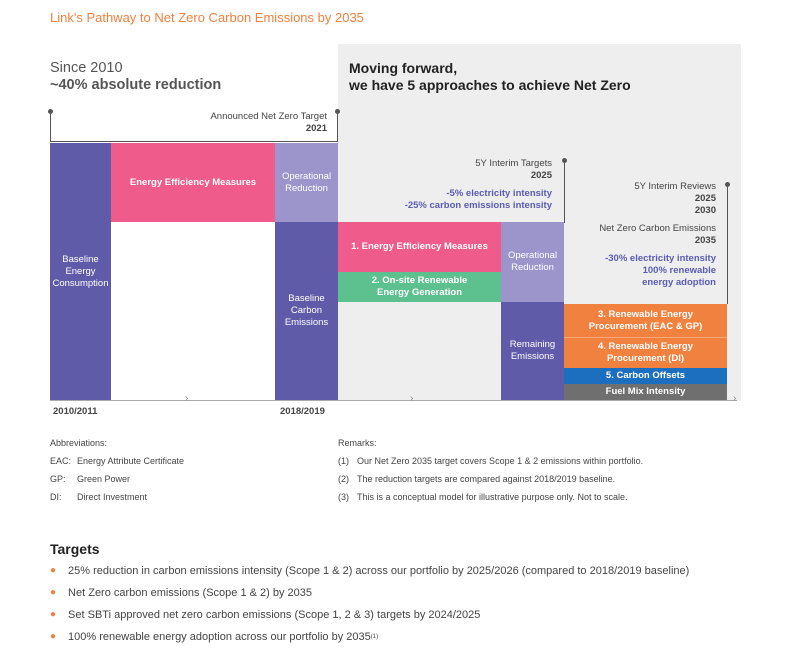 This screenshot has width=800, height=651. Describe the element at coordinates (117, 461) in the screenshot. I see `abbreviation-item: EAC: Energy Attribute Certificate` at that location.